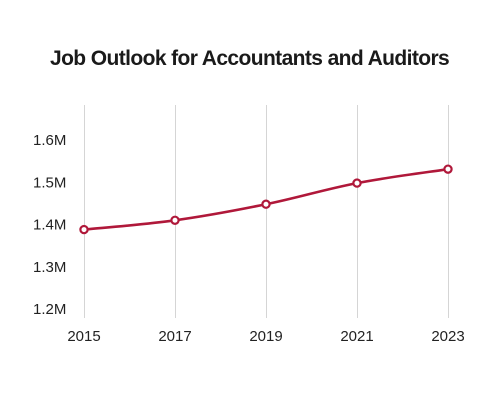 This screenshot has width=503, height=407. What do you see at coordinates (357, 183) in the screenshot?
I see `data-point-2021` at bounding box center [357, 183].